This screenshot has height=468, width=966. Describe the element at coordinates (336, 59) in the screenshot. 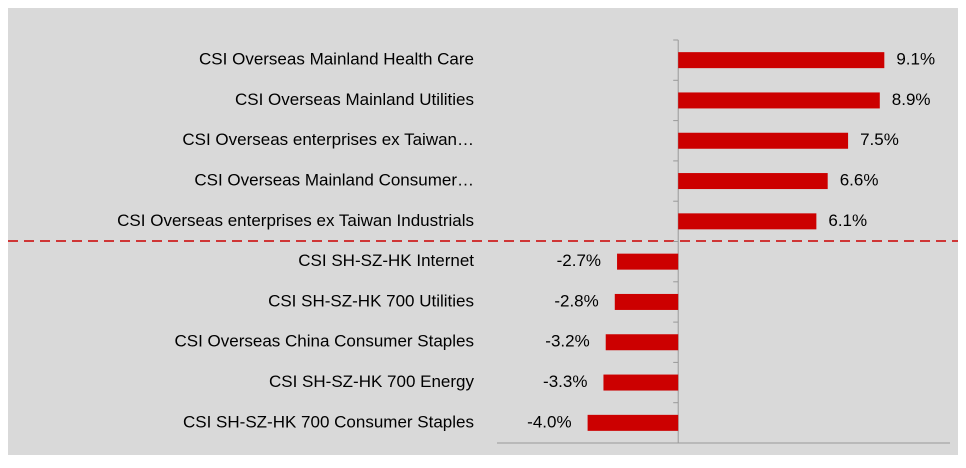

I see `y-tick-label: CSI Overseas Mainland Health Care` at that location.